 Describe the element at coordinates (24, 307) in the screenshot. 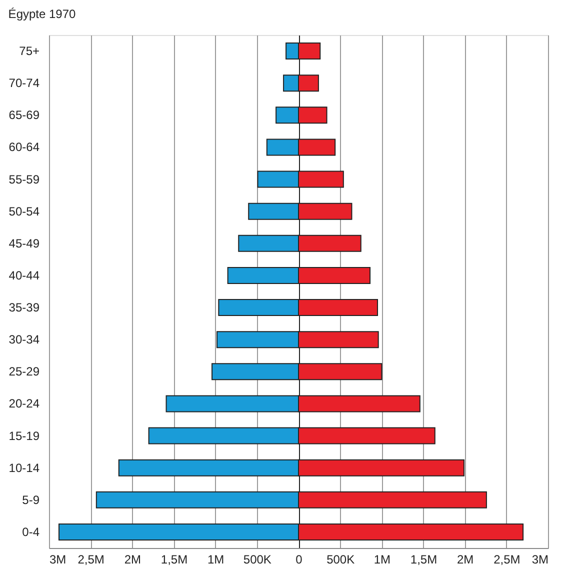

I see `y-tick-label: 35-39` at that location.